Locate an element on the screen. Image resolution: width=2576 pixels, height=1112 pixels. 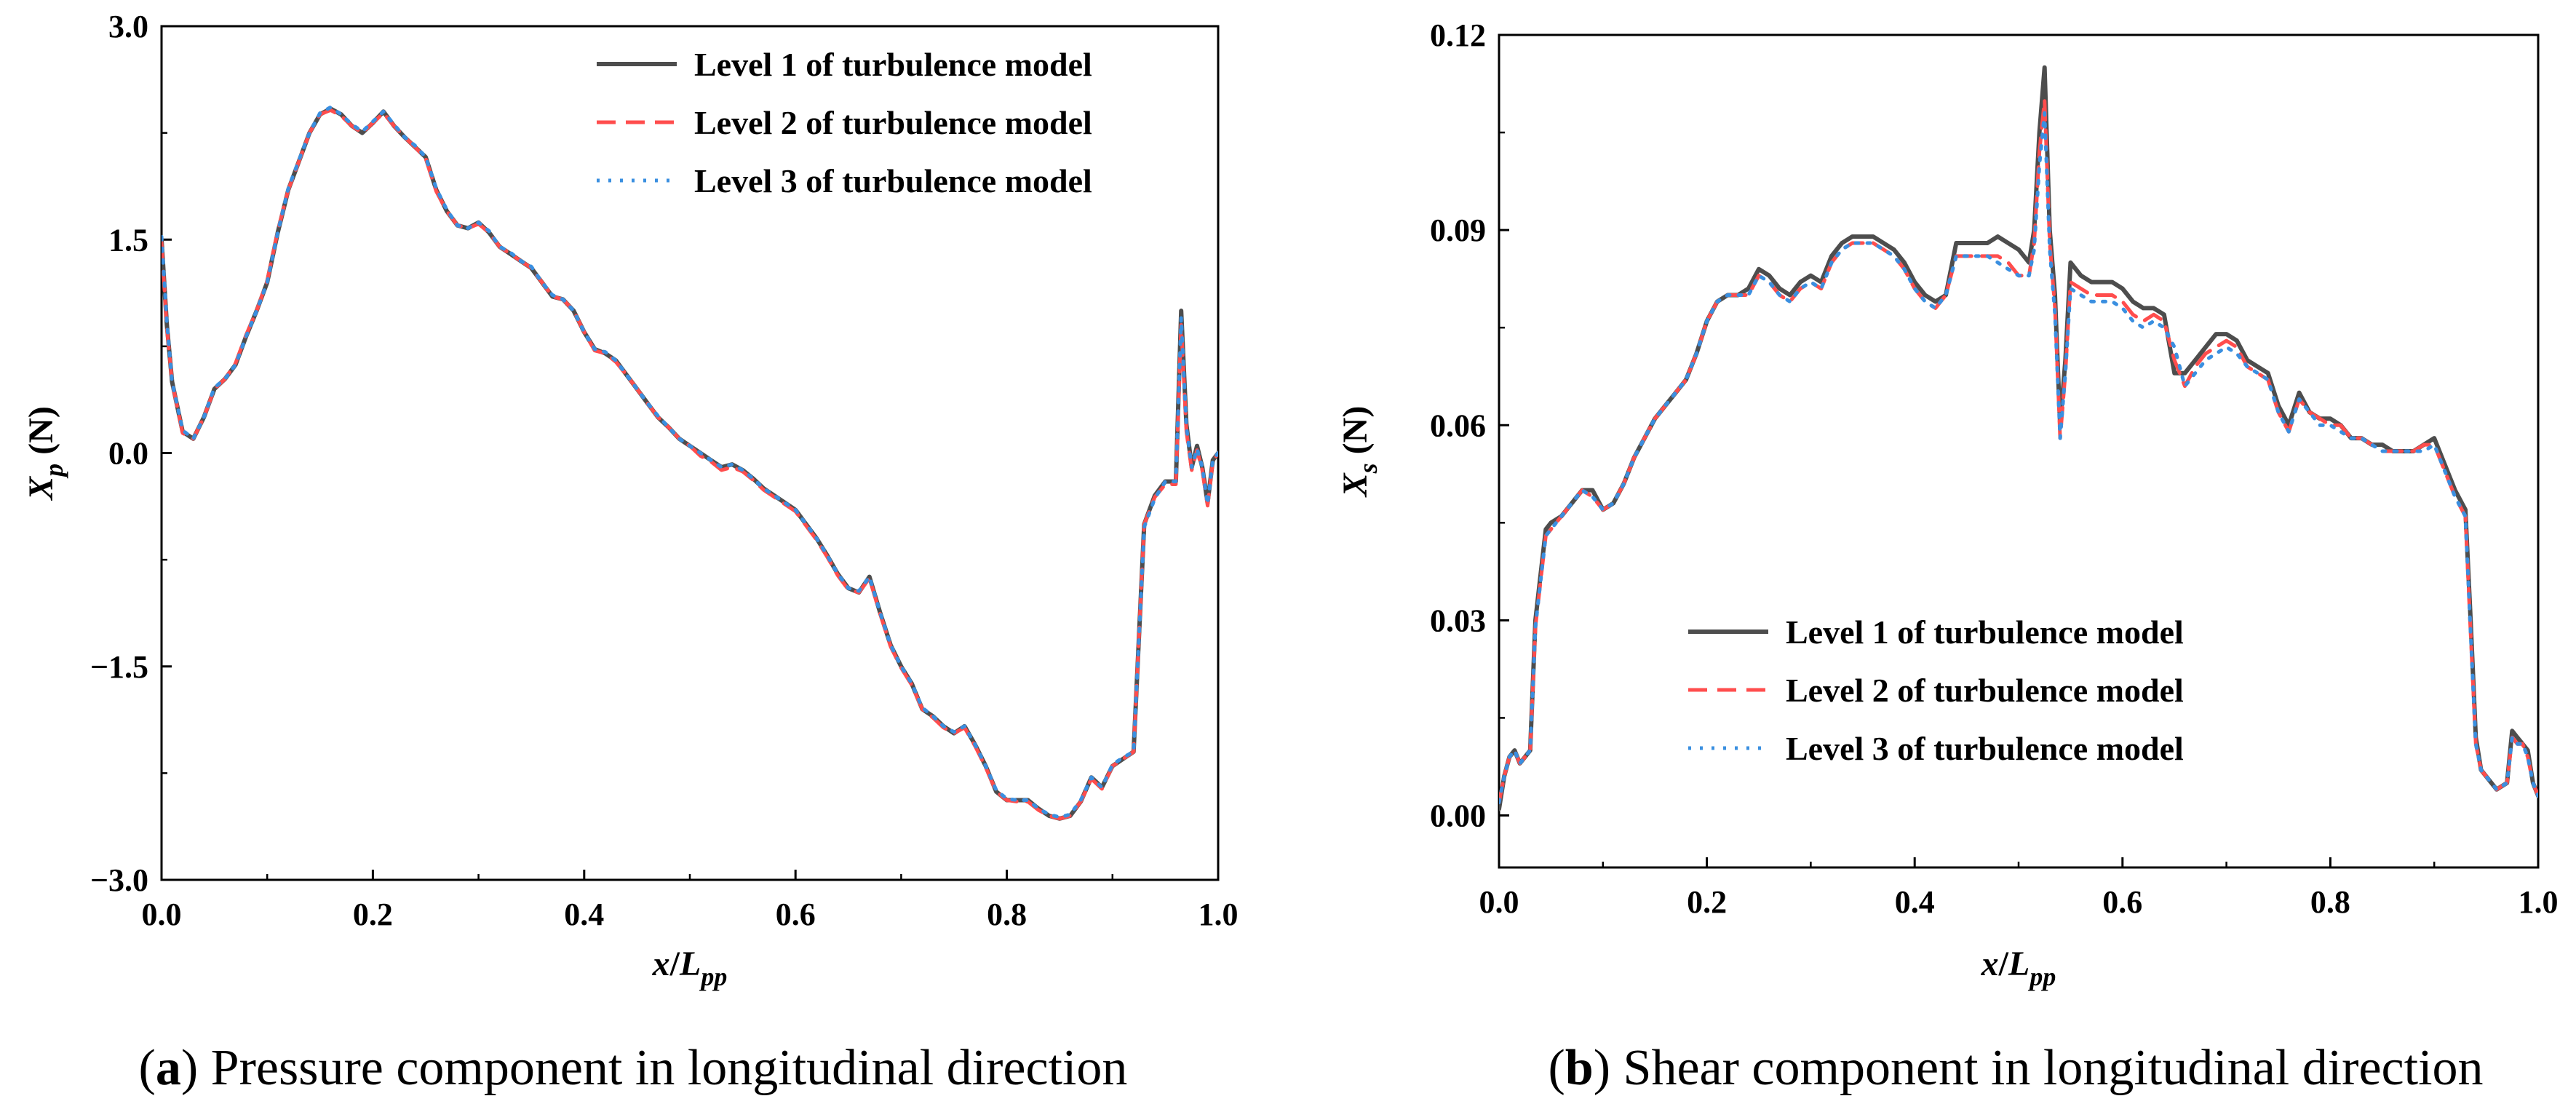
y-axis-label: Xs(N) is located at coordinates (1359, 452).